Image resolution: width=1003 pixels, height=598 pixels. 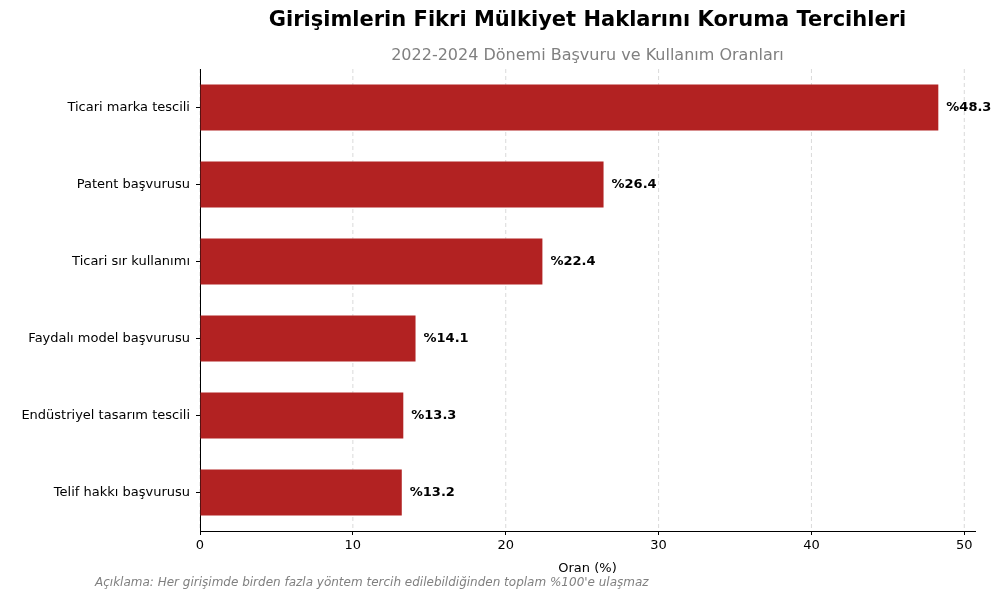 I want to click on data-label: %14.1, so click(x=446, y=337).